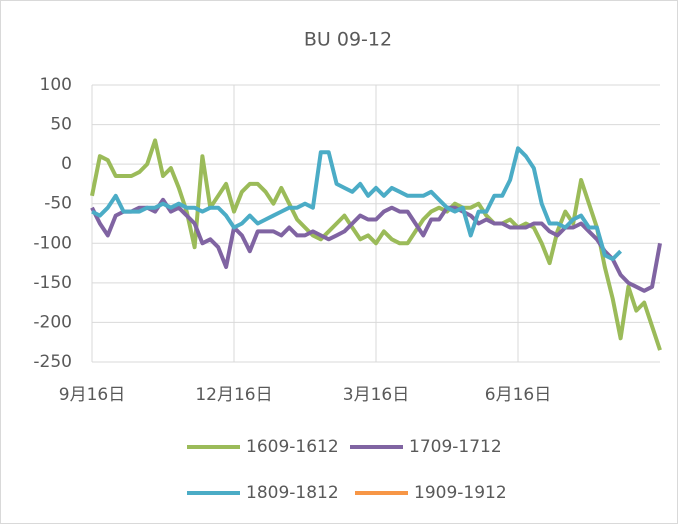 This screenshot has height=524, width=678. What do you see at coordinates (348, 40) in the screenshot?
I see `chart-title: BU 09-12` at bounding box center [348, 40].